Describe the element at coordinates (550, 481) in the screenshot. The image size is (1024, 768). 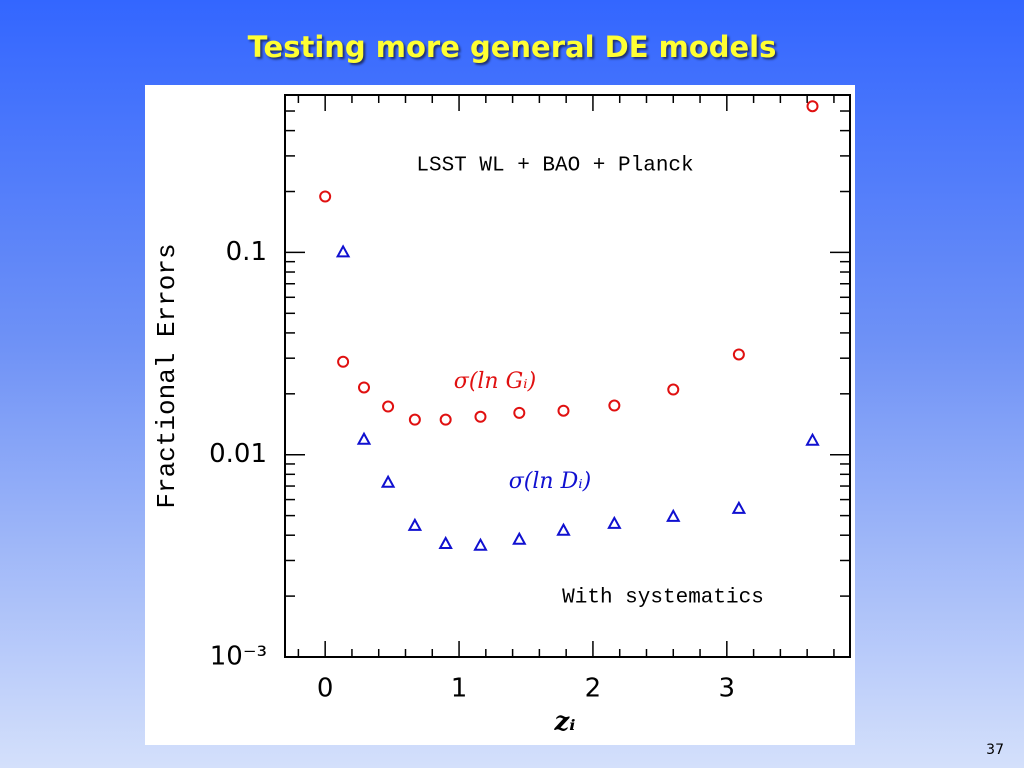
I see `series-label: σ(ln Dᵢ)` at that location.